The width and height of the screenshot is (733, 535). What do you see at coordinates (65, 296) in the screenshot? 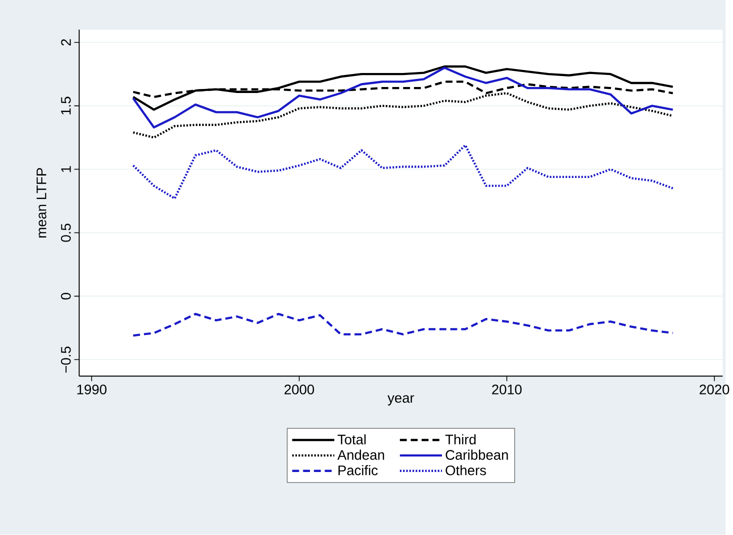
I see `y-tick-label: 0` at bounding box center [65, 296].